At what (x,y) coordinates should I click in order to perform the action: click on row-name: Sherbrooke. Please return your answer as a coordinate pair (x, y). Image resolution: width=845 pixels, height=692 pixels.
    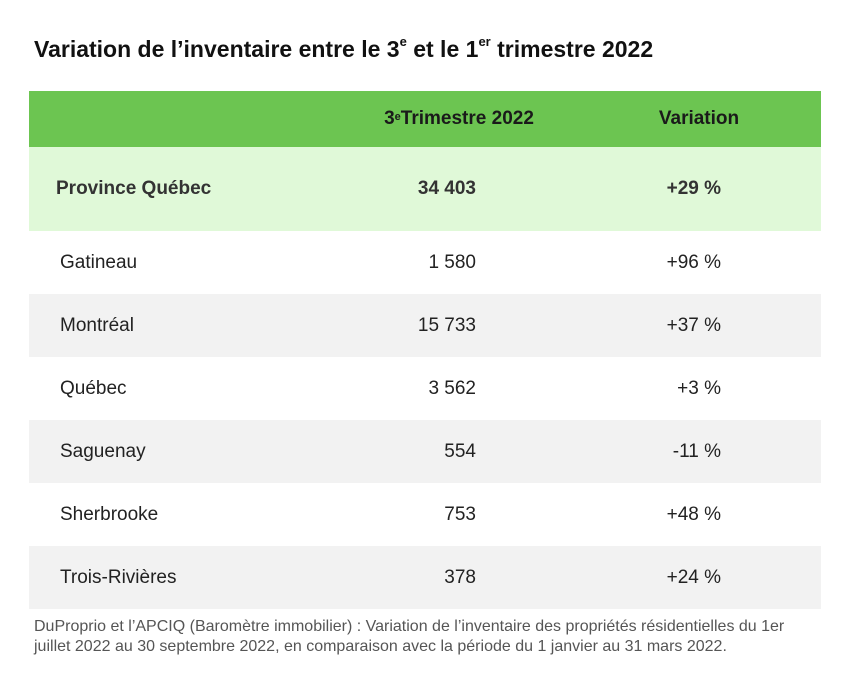
    Looking at the image, I should click on (109, 514).